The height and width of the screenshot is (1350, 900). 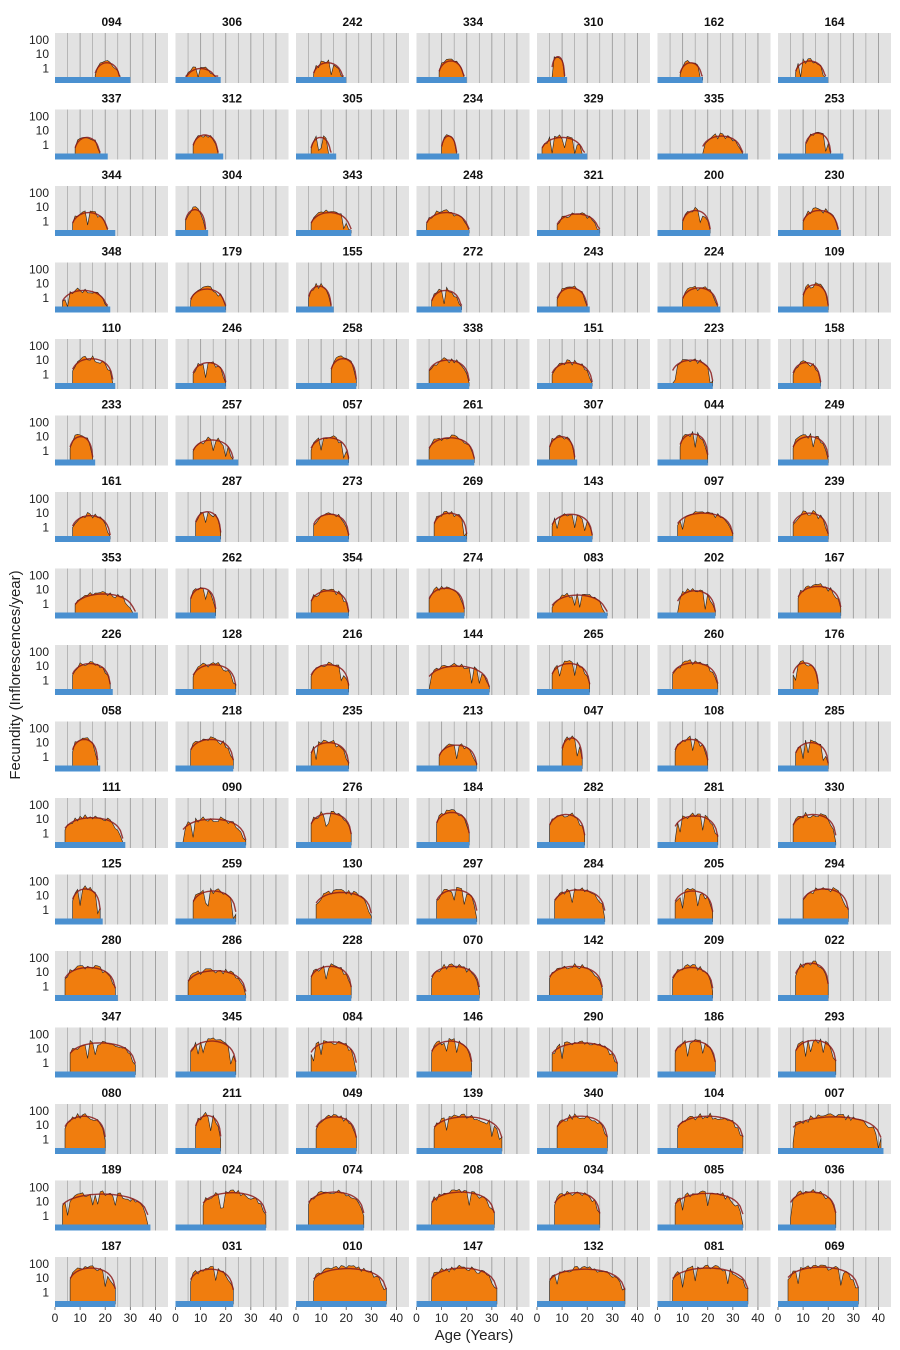 I want to click on panel-title: 353, so click(x=111, y=558).